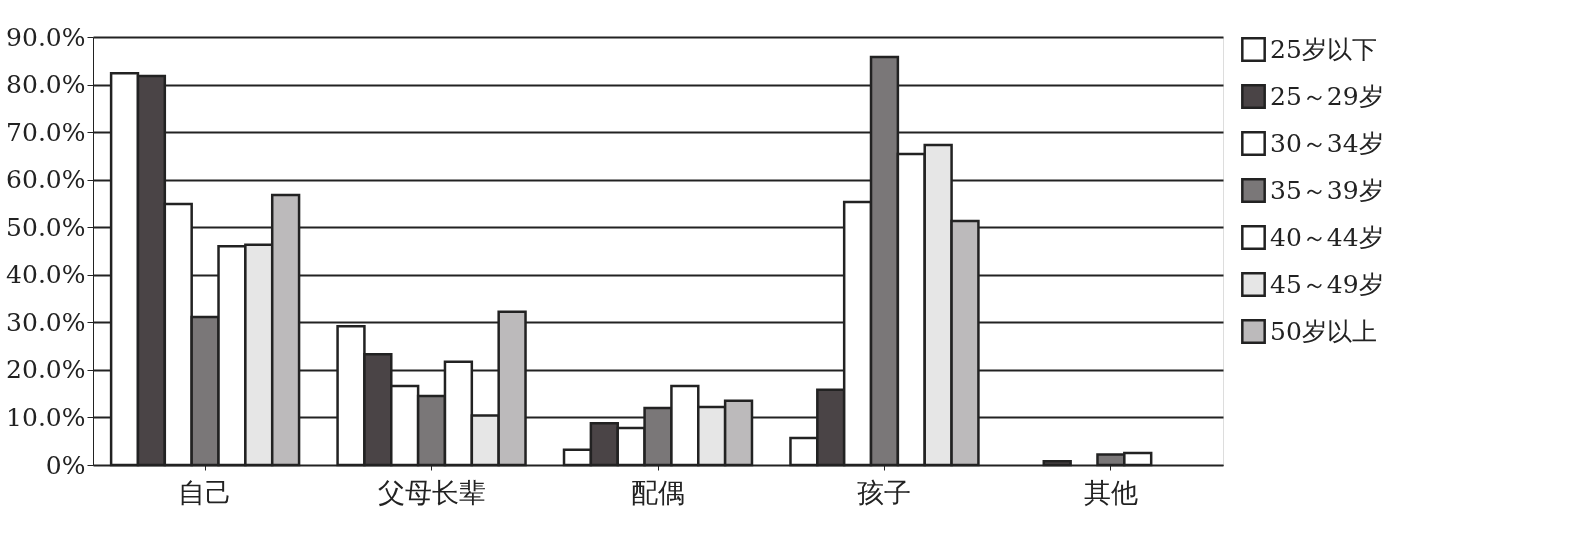 The width and height of the screenshot is (1571, 534). I want to click on y-tick-label: 50.0%, so click(46, 227).